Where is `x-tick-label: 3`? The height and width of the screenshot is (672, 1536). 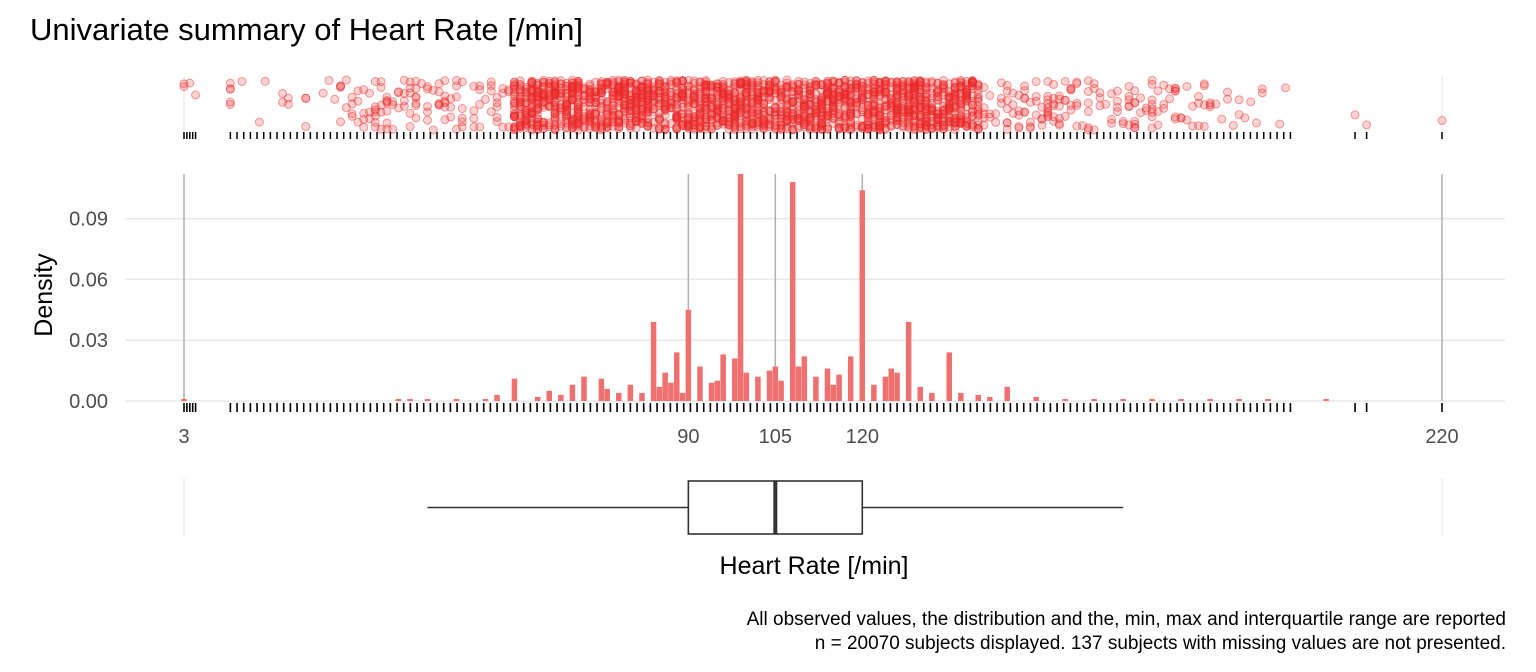
x-tick-label: 3 is located at coordinates (183, 437).